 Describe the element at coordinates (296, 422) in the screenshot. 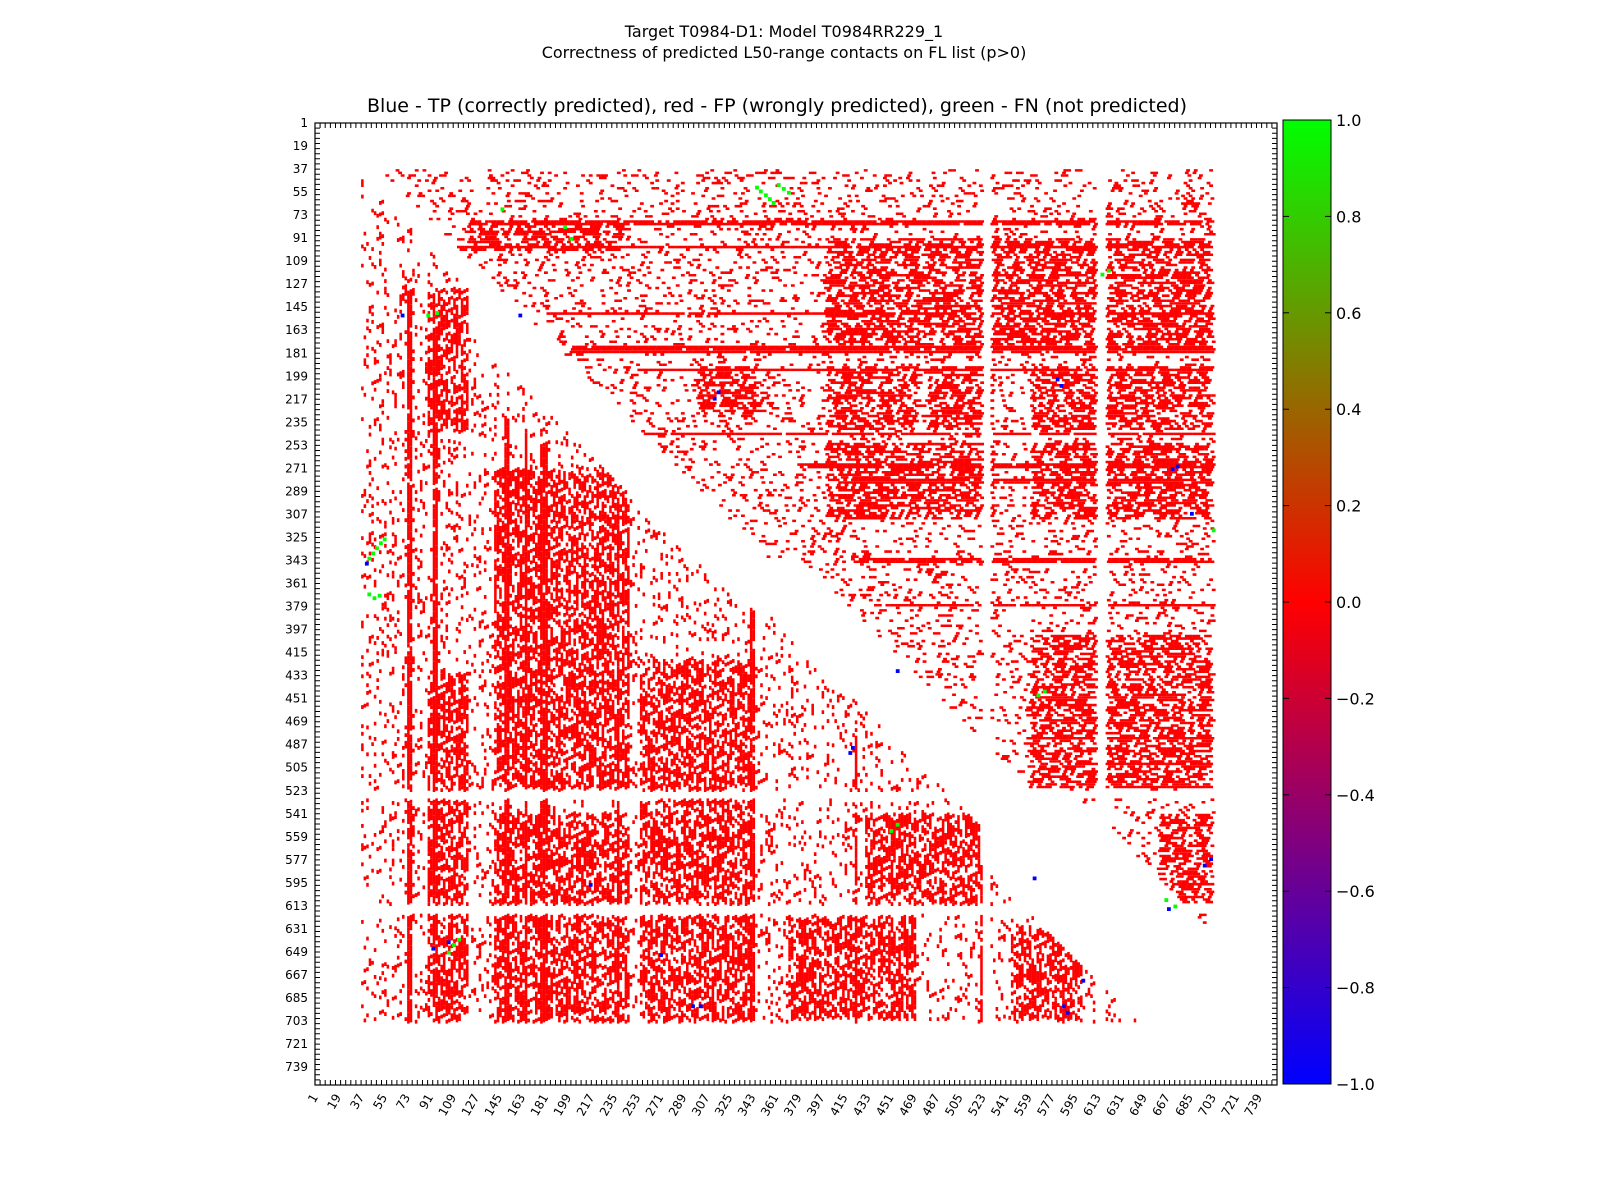

I see `y-tick-label: 235` at that location.